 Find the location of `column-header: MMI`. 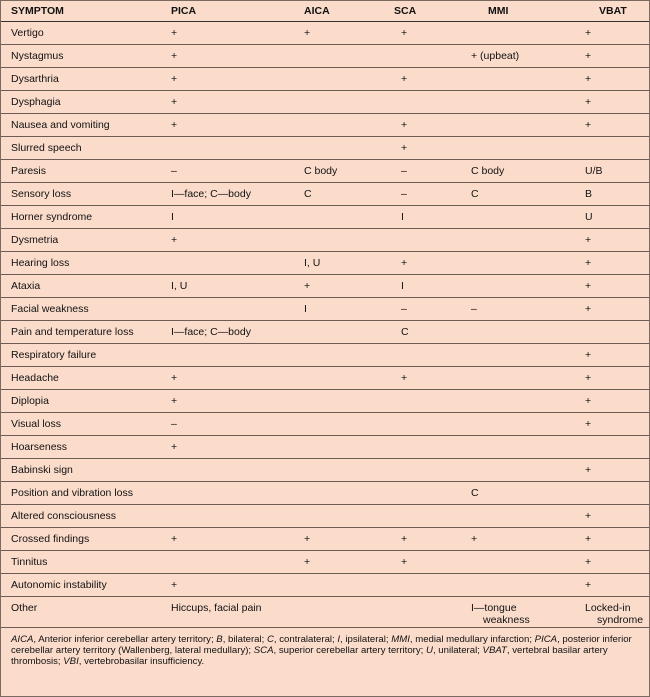

column-header: MMI is located at coordinates (521, 11).